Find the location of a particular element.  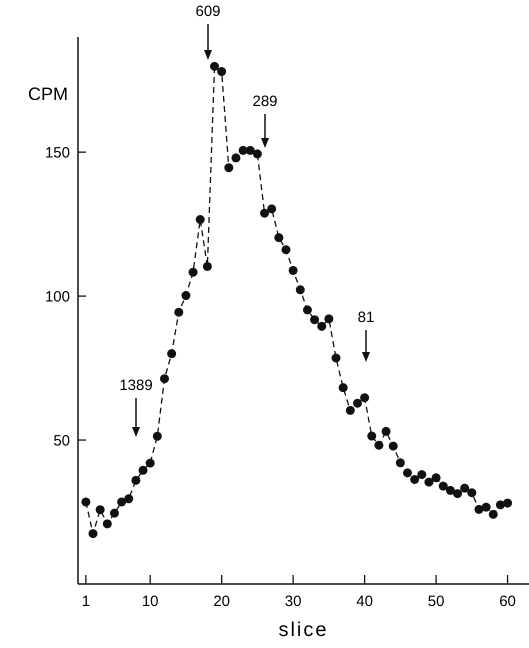

x-tick-label: 20 is located at coordinates (221, 601).